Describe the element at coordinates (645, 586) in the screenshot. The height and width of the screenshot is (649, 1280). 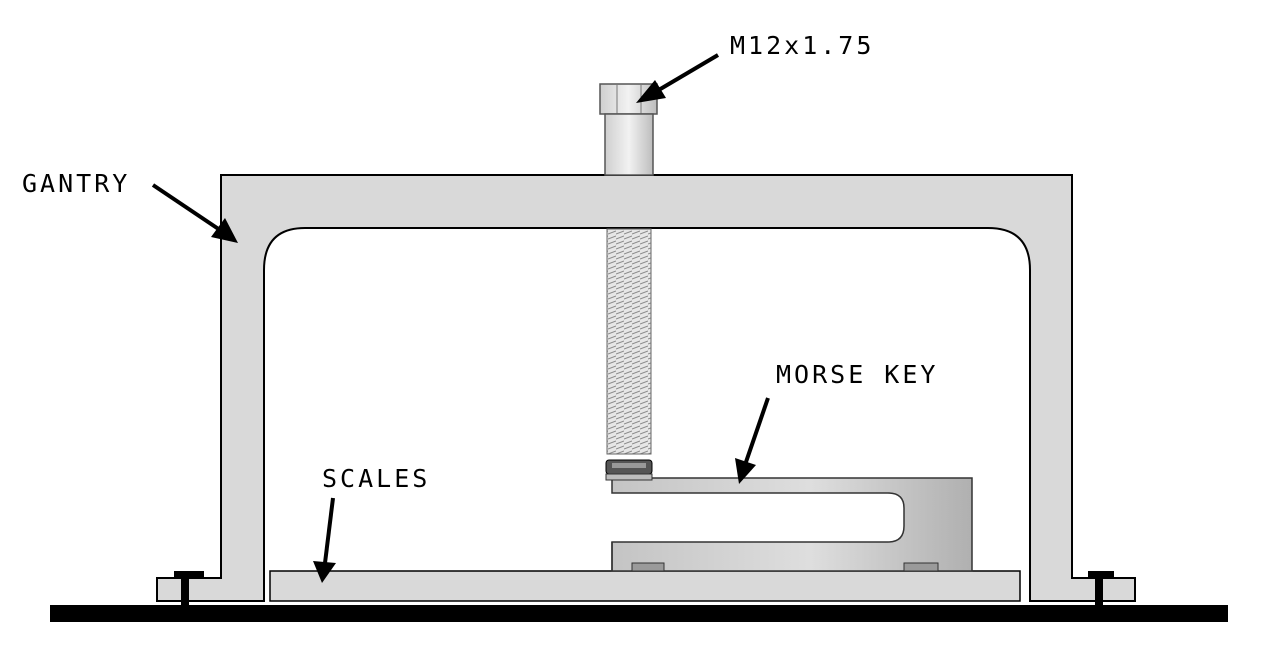
I see `scales` at that location.